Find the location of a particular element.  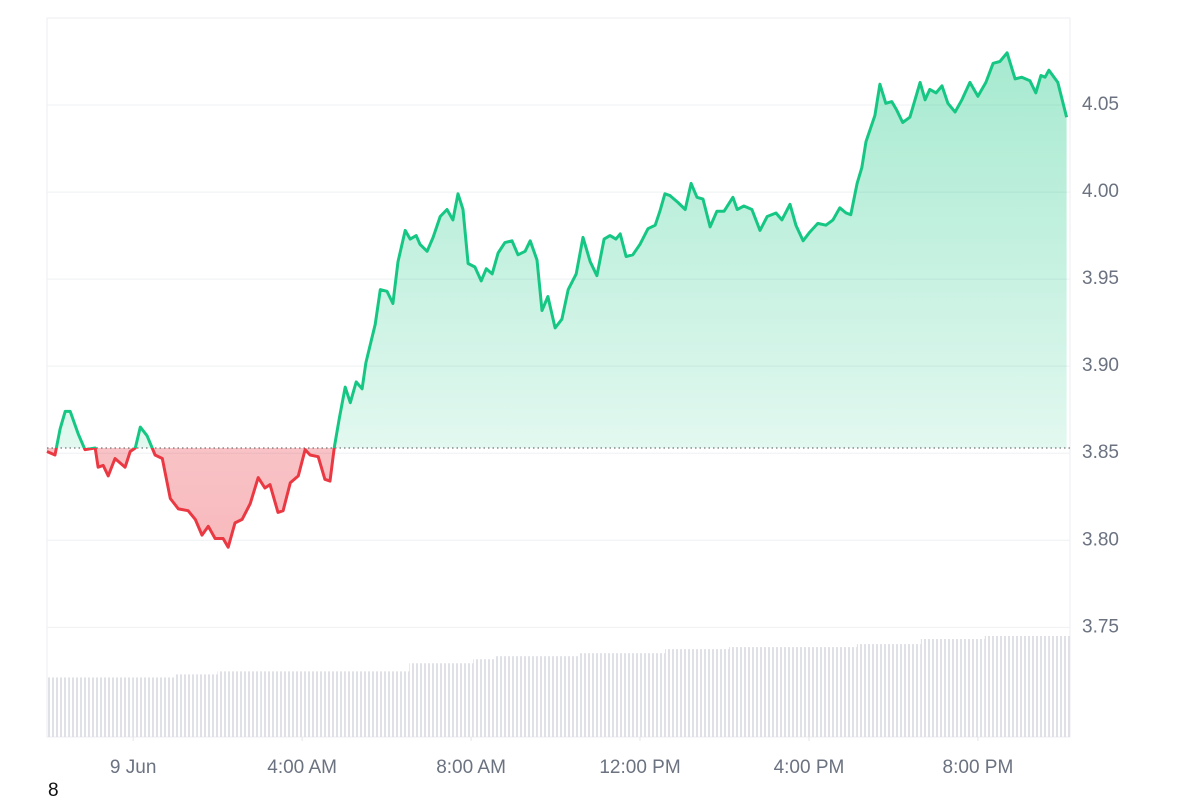

footnote: 8 is located at coordinates (53, 790).